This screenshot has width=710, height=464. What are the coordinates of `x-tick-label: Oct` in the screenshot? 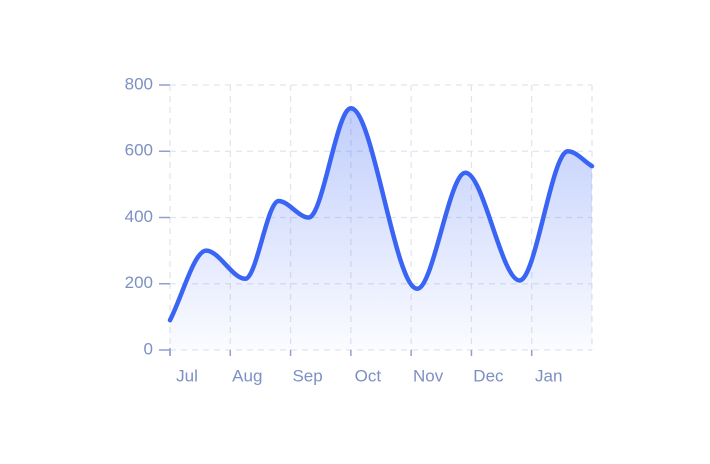 It's located at (368, 375).